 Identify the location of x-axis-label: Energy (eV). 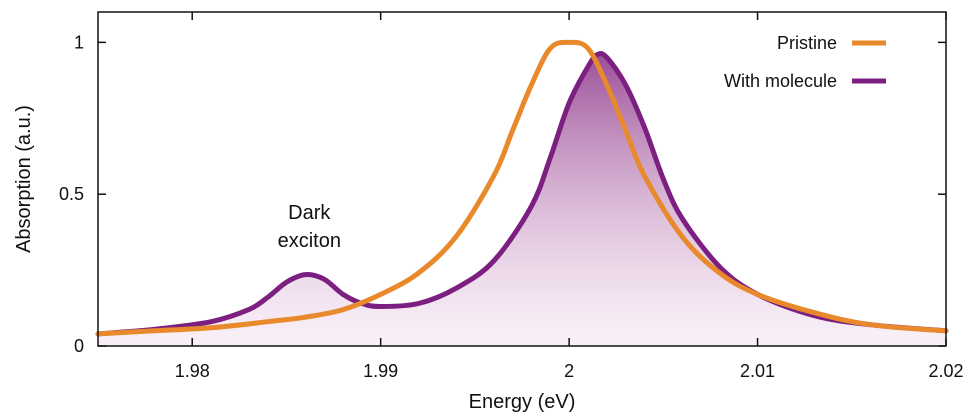
(522, 402).